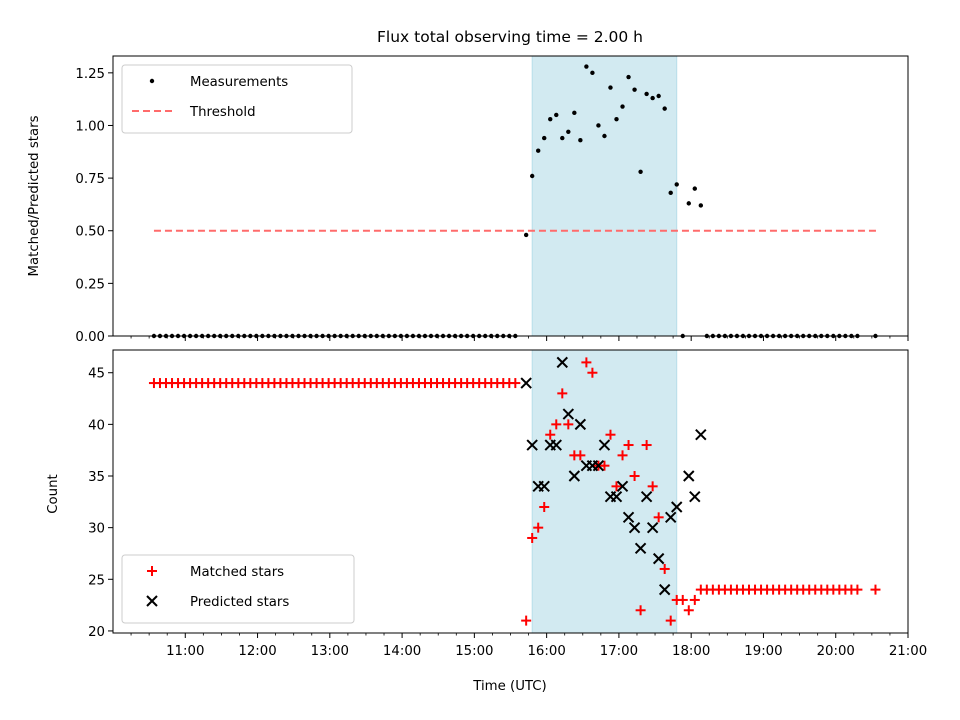 This screenshot has width=960, height=720. I want to click on y-tick-label: 30, so click(96, 529).